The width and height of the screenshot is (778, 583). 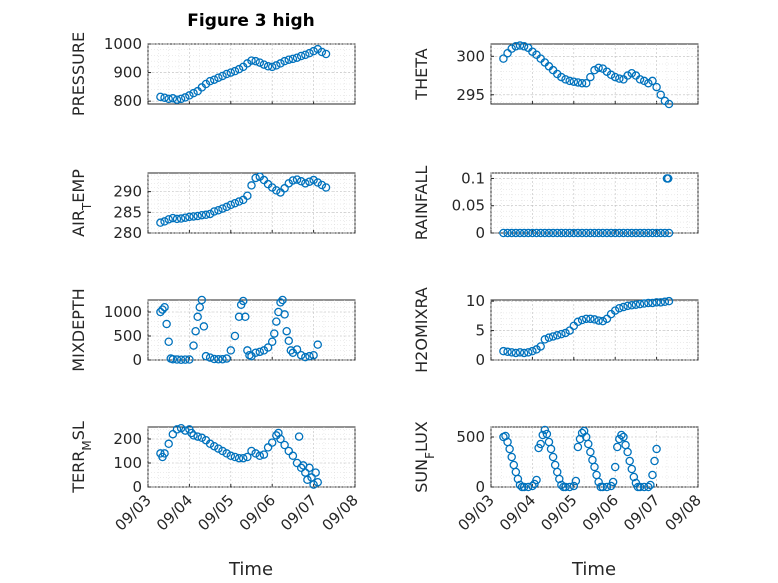 I want to click on y-axis-label: AIRTEMP, so click(x=81, y=203).